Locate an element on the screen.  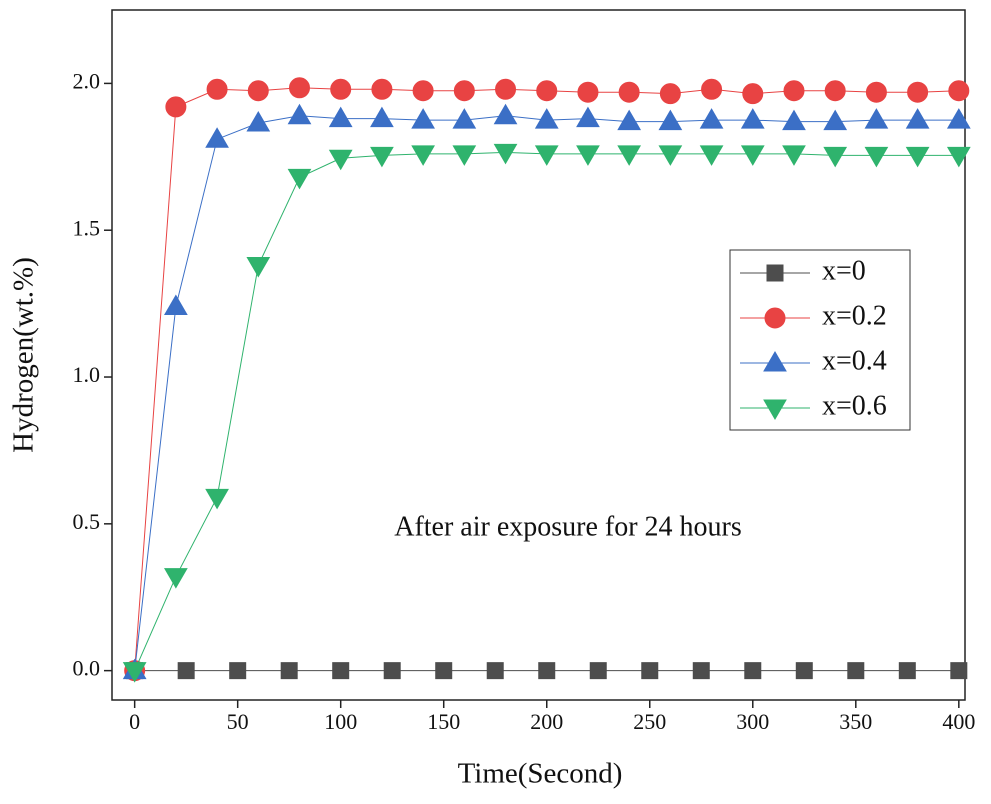
x-tick-label: 350 is located at coordinates (855, 721).